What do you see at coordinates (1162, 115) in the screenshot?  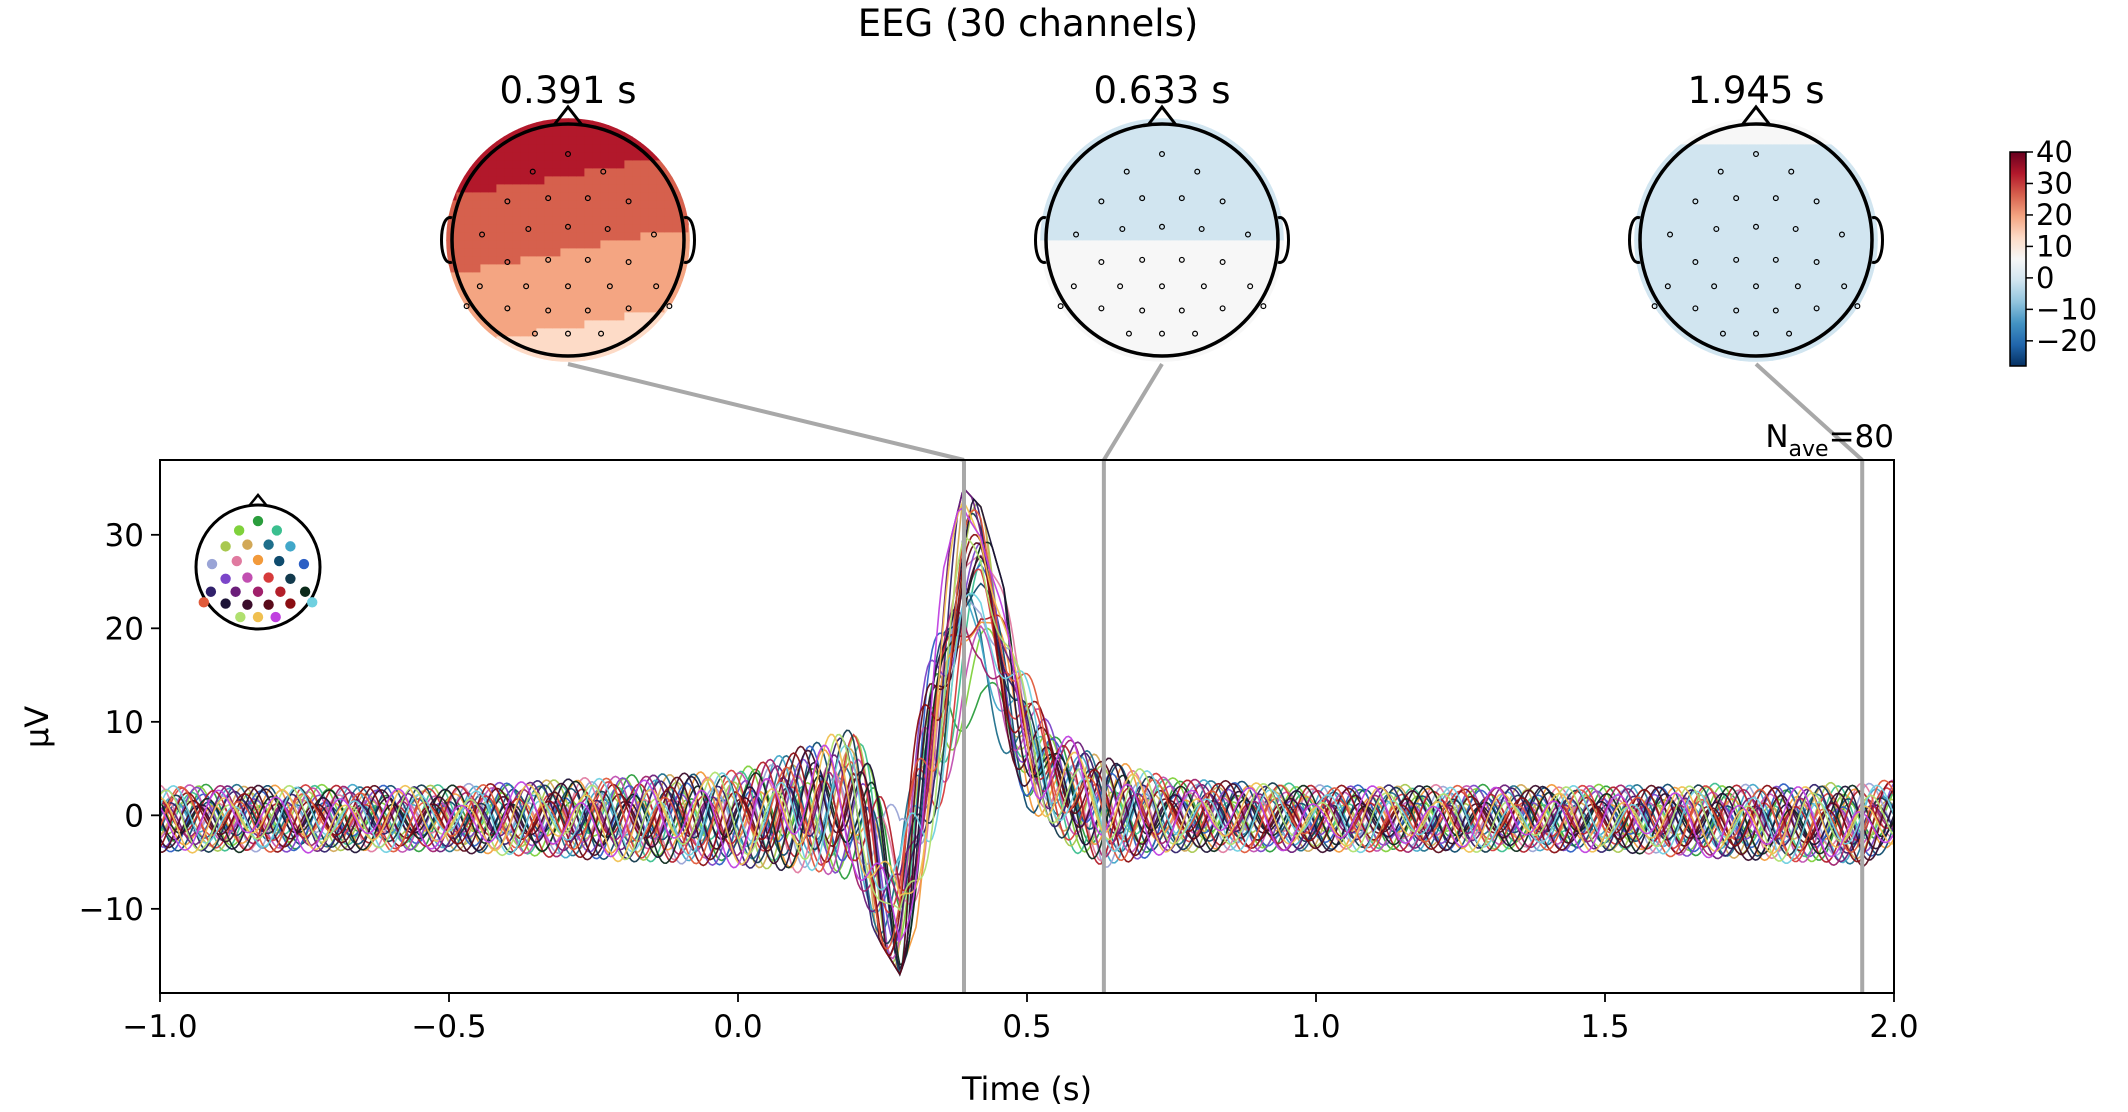 I see `nose-outline` at bounding box center [1162, 115].